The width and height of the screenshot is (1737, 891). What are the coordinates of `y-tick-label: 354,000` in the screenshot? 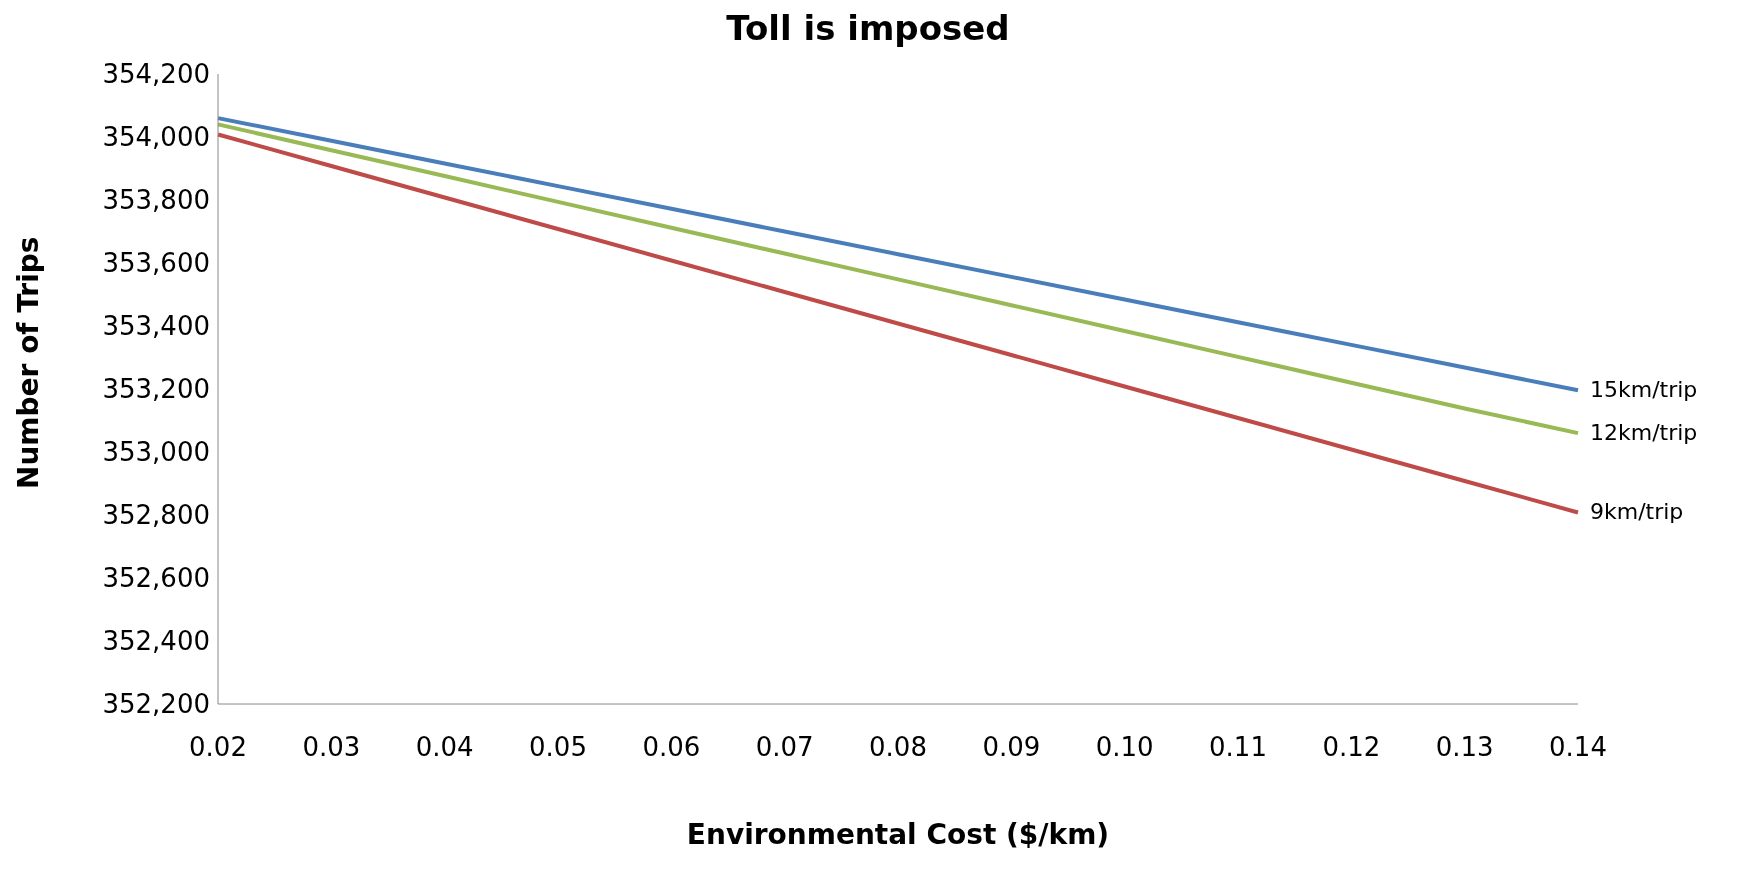 It's located at (156, 137).